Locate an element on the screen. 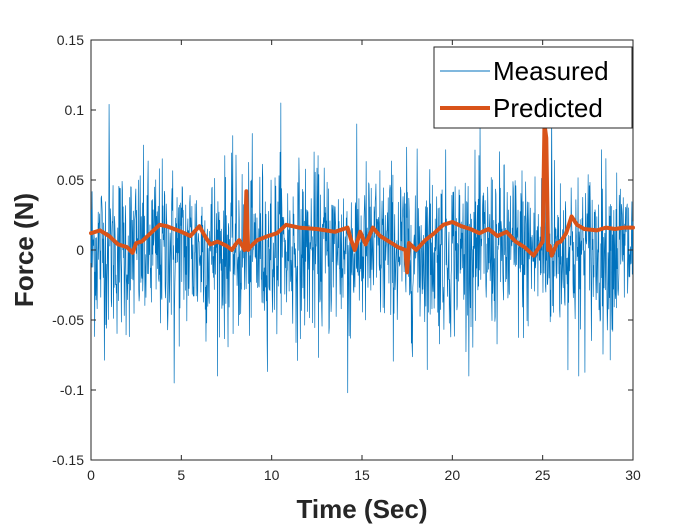 The width and height of the screenshot is (700, 525). legend-box is located at coordinates (533, 87).